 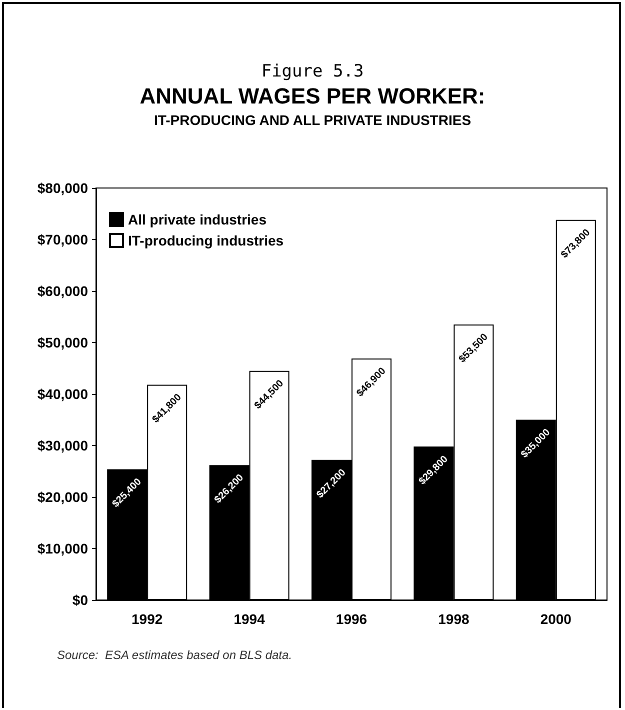 I want to click on x-tick-label: 1992, so click(x=147, y=619).